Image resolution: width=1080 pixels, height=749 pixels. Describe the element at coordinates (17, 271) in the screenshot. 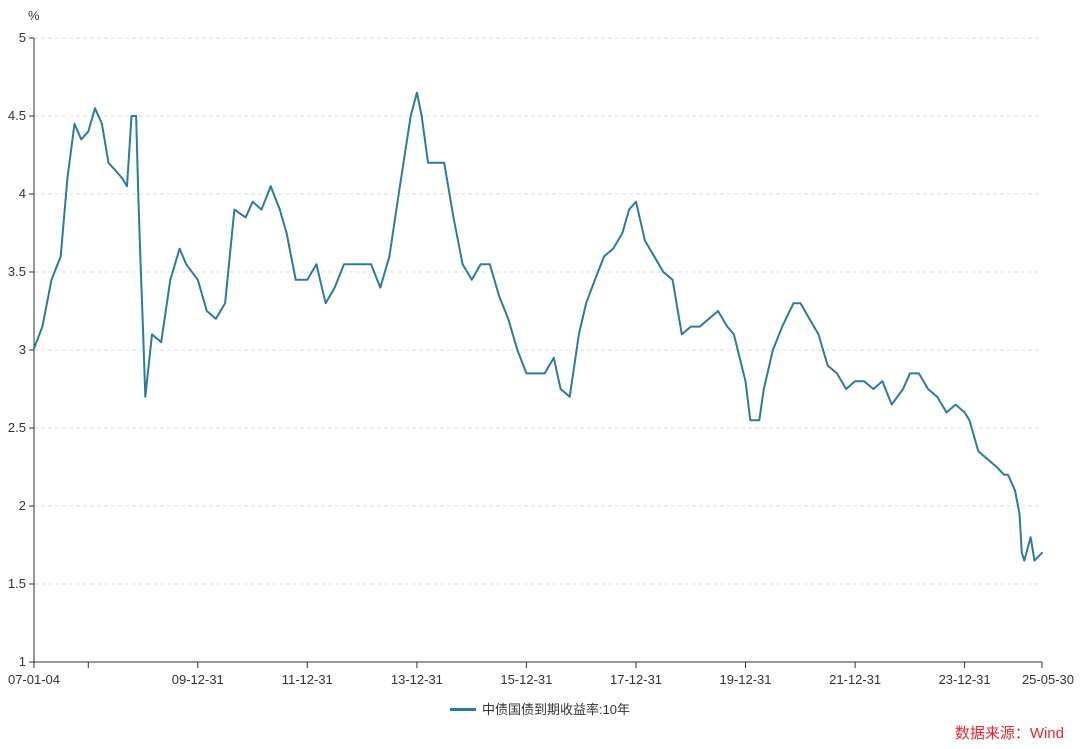

I see `y-tick-label: 3.5` at that location.